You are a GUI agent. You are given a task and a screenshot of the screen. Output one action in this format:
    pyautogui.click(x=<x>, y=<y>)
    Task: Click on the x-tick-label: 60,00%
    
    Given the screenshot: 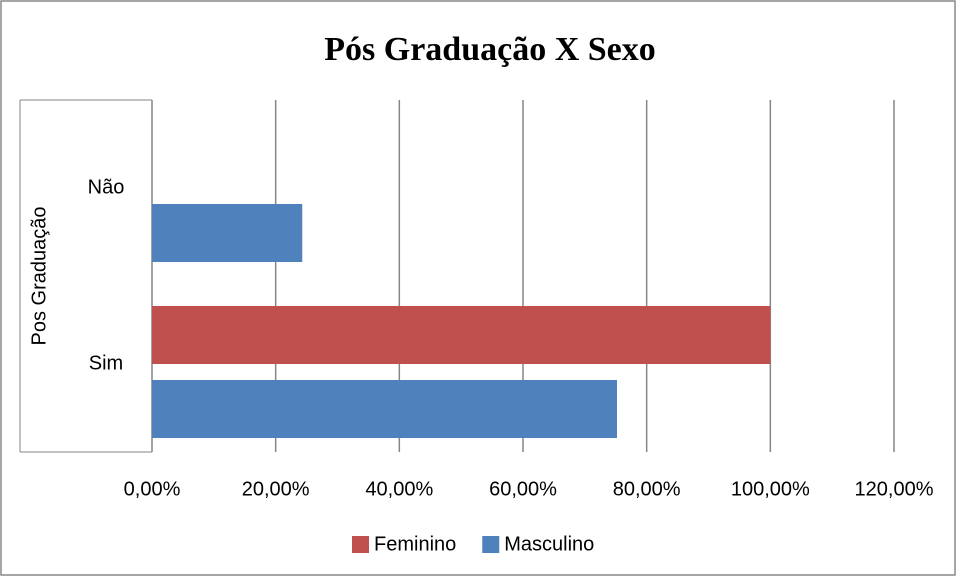 What is the action you would take?
    pyautogui.click(x=523, y=489)
    